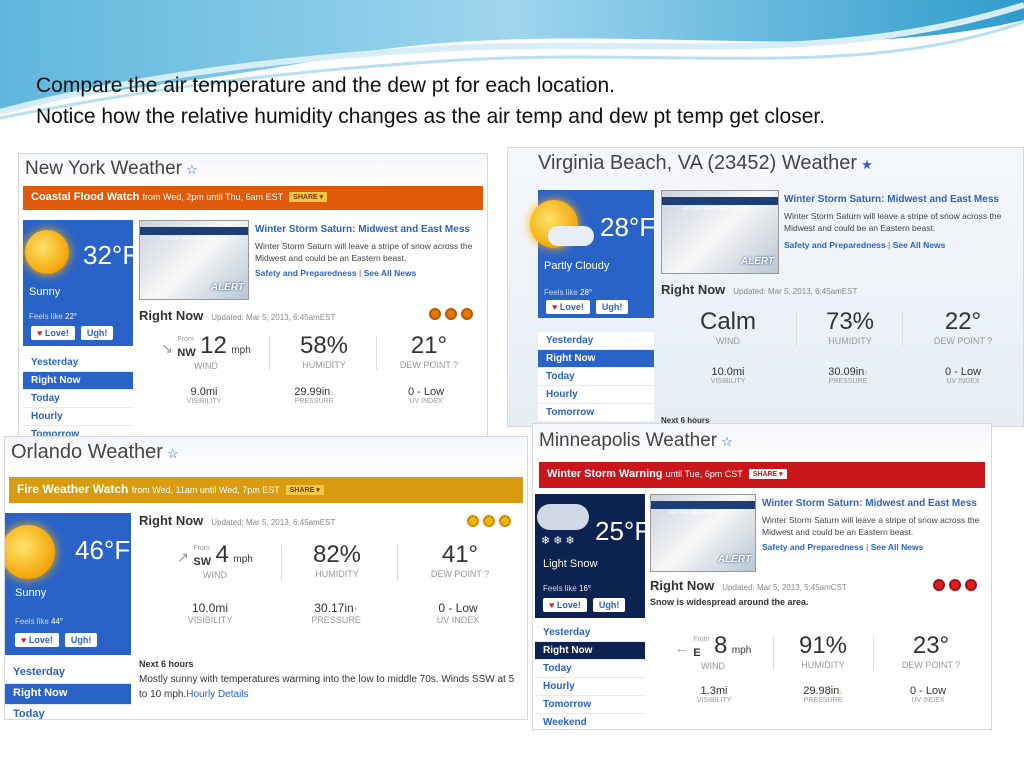 Image resolution: width=1024 pixels, height=768 pixels. Describe the element at coordinates (217, 694) in the screenshot. I see `hourly-details-link: Hourly Details` at that location.